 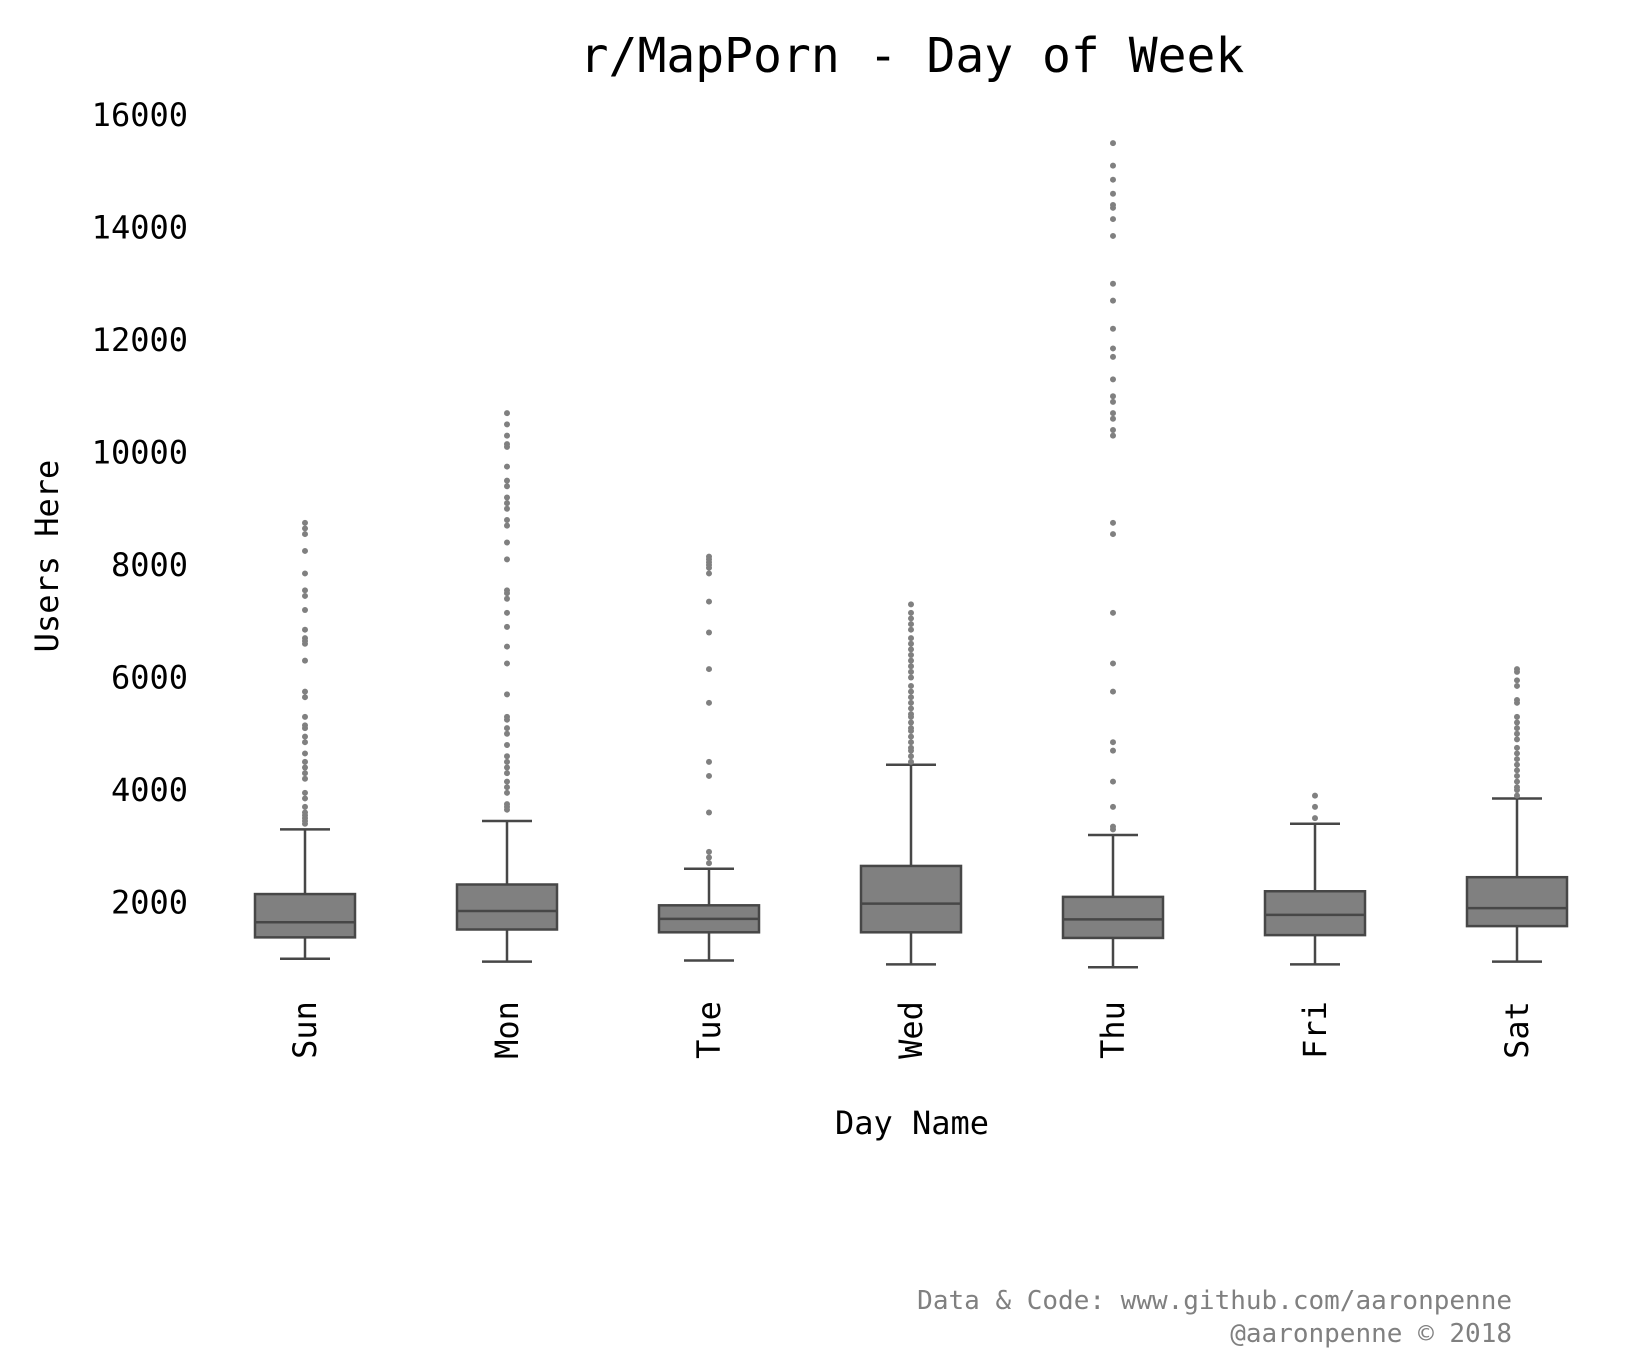 What do you see at coordinates (1517, 814) in the screenshot?
I see `box-sat` at bounding box center [1517, 814].